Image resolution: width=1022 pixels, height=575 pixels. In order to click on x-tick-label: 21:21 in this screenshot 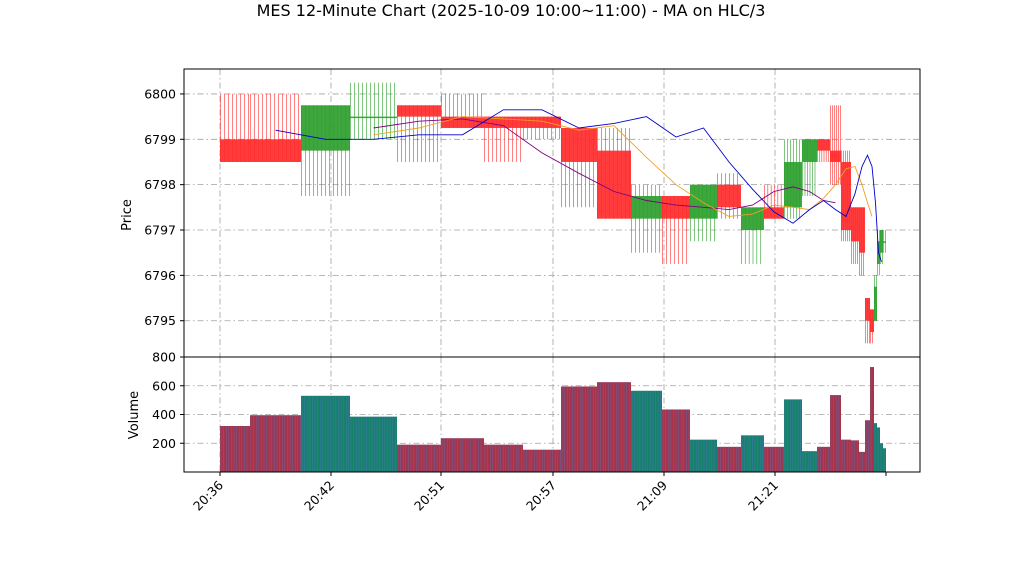, I will do `click(763, 496)`.